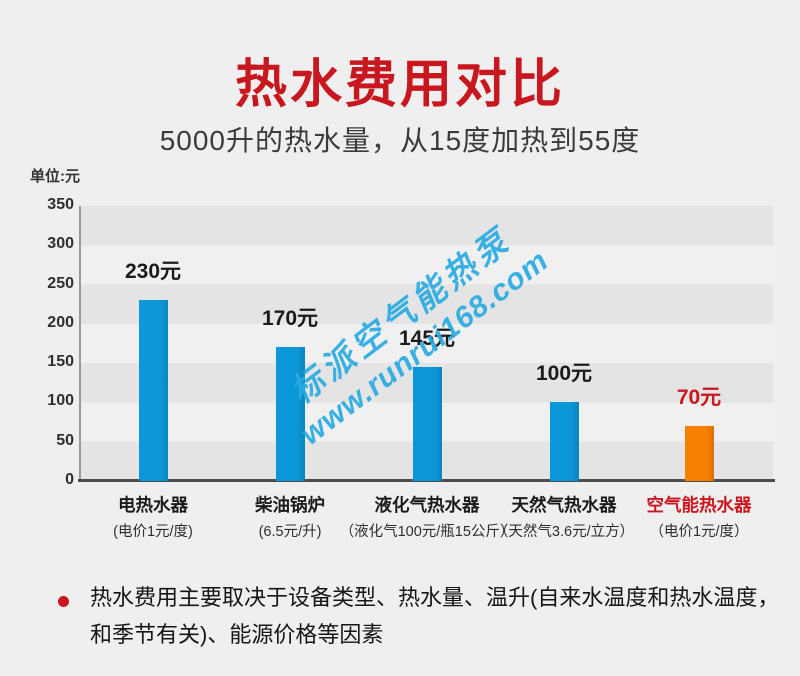 The height and width of the screenshot is (676, 800). I want to click on category-label-2: 液化气热水器, so click(427, 505).